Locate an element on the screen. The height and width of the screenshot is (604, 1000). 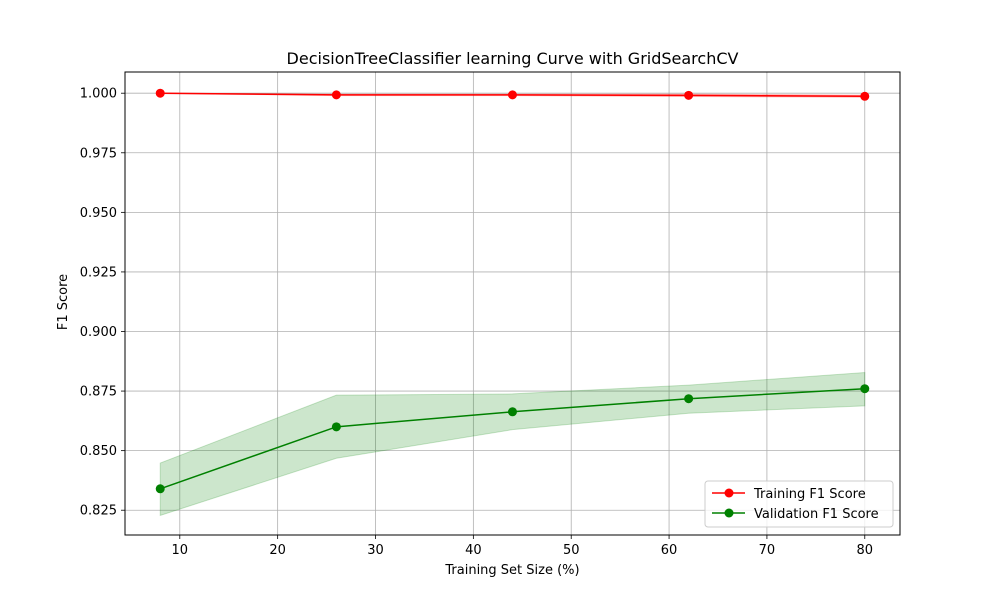
x-tick-label: 40 is located at coordinates (473, 550).